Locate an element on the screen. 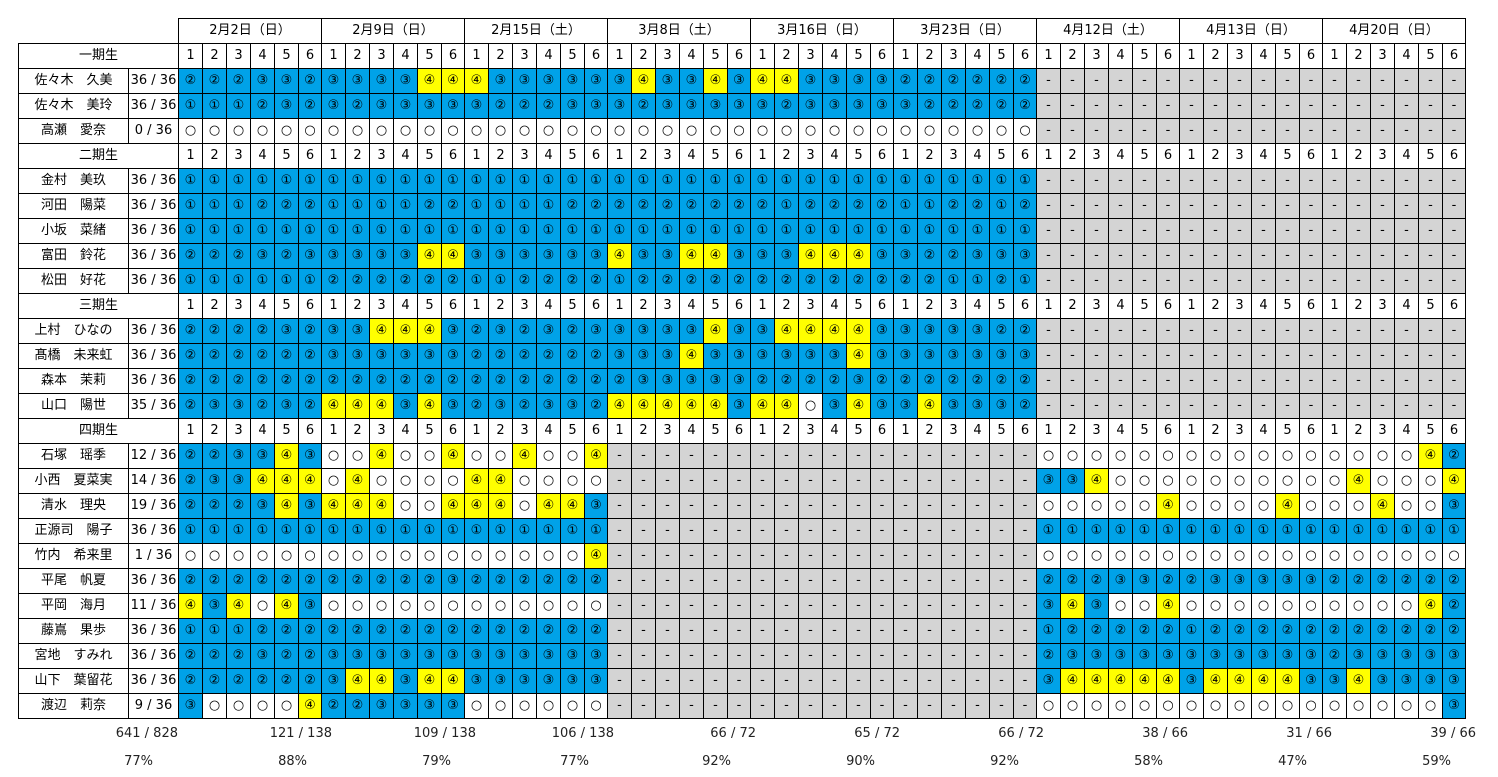  member-score: 36 / 36 is located at coordinates (153, 631).